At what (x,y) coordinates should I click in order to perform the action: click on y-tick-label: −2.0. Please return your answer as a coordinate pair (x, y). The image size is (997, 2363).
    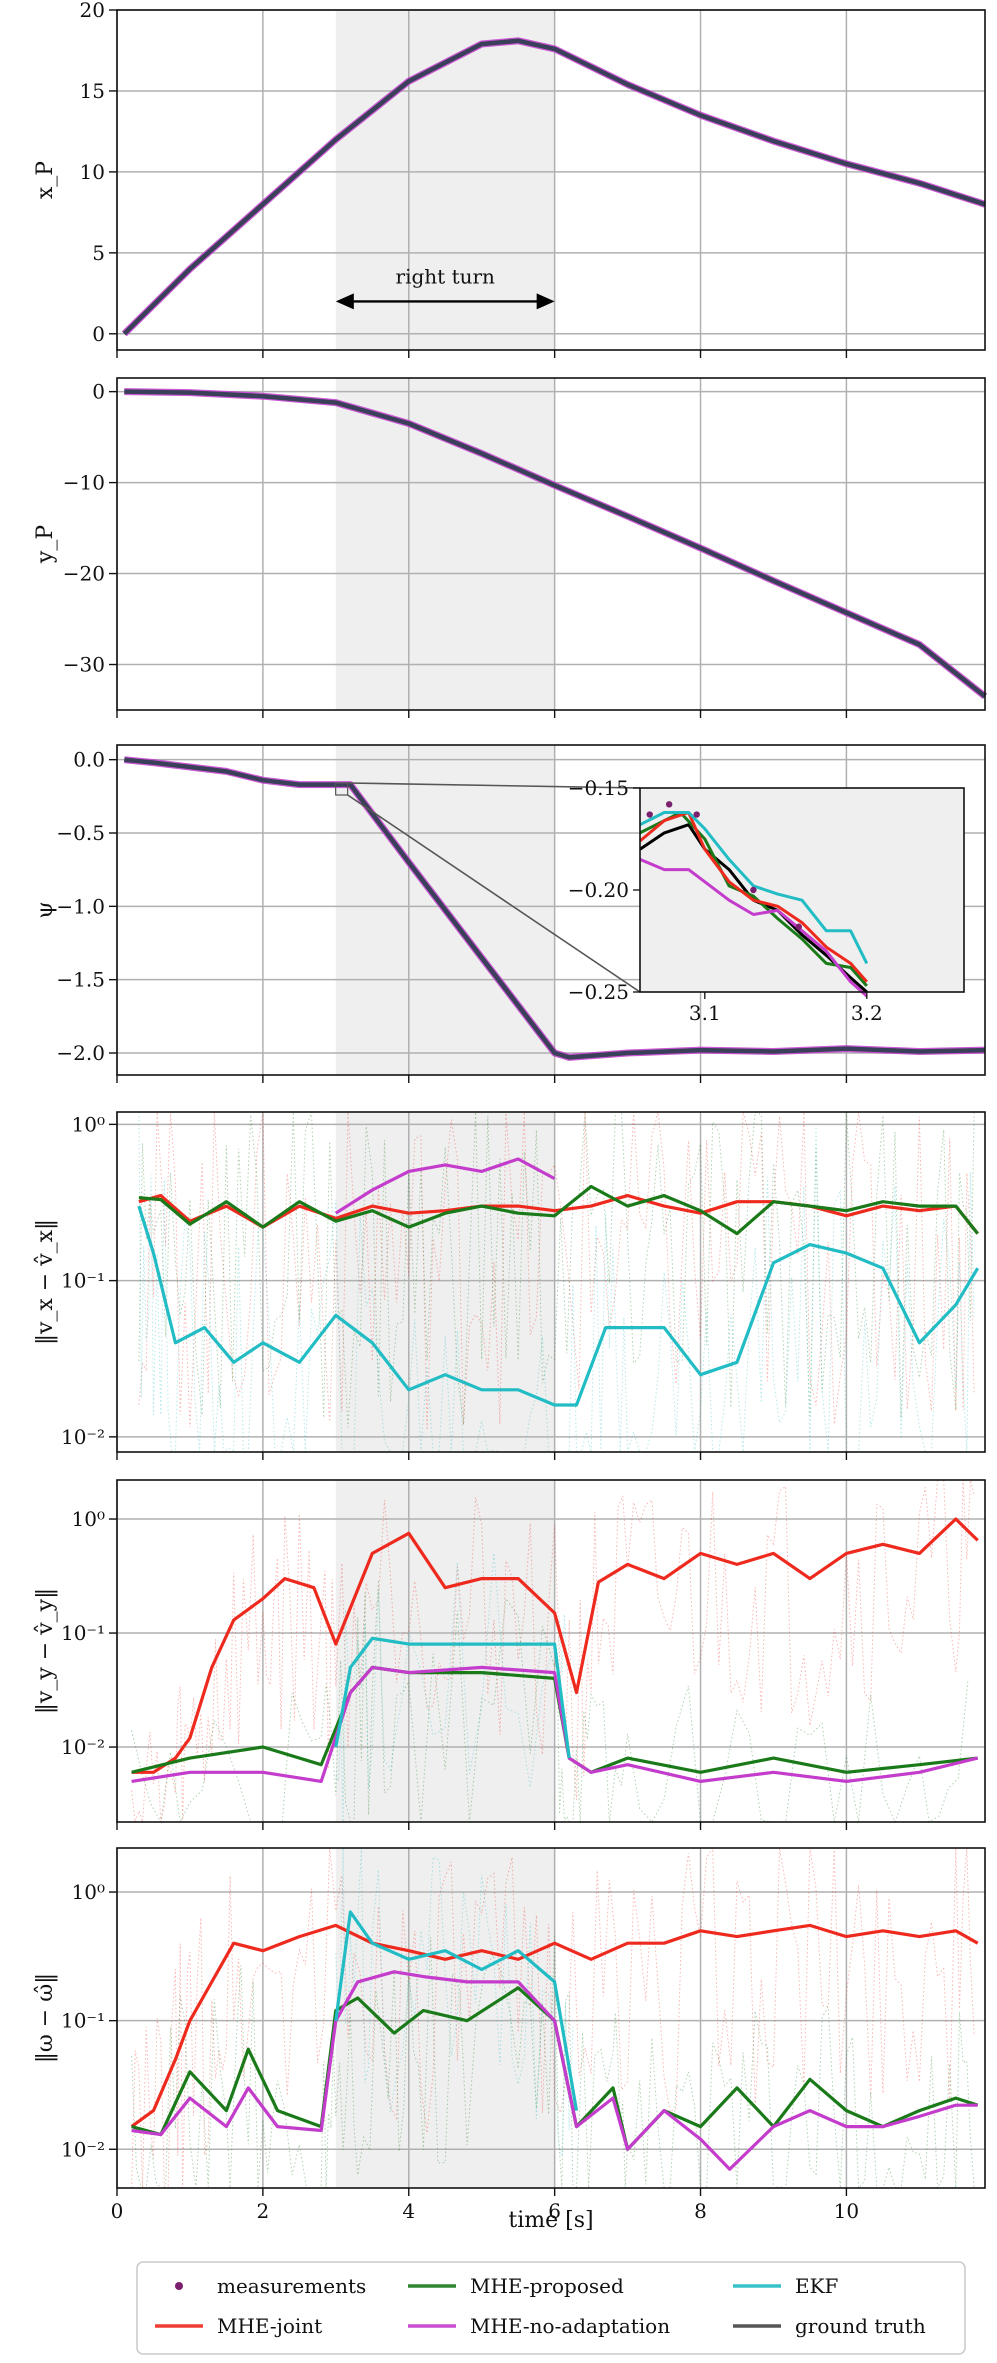
    Looking at the image, I should click on (80, 1053).